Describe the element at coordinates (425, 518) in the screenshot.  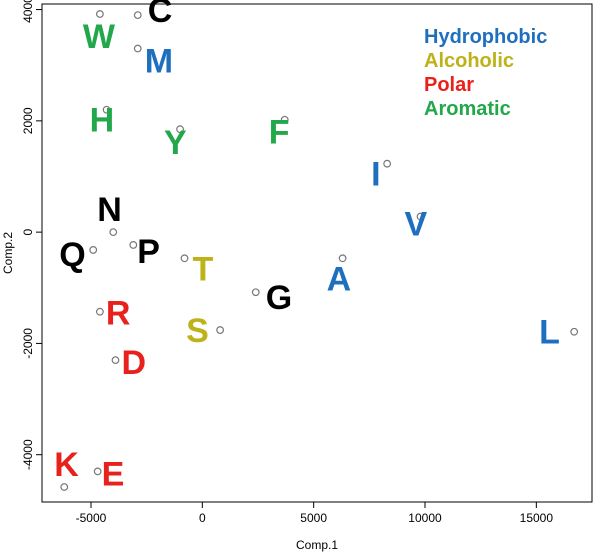
I see `x-tick-label: 10000` at that location.